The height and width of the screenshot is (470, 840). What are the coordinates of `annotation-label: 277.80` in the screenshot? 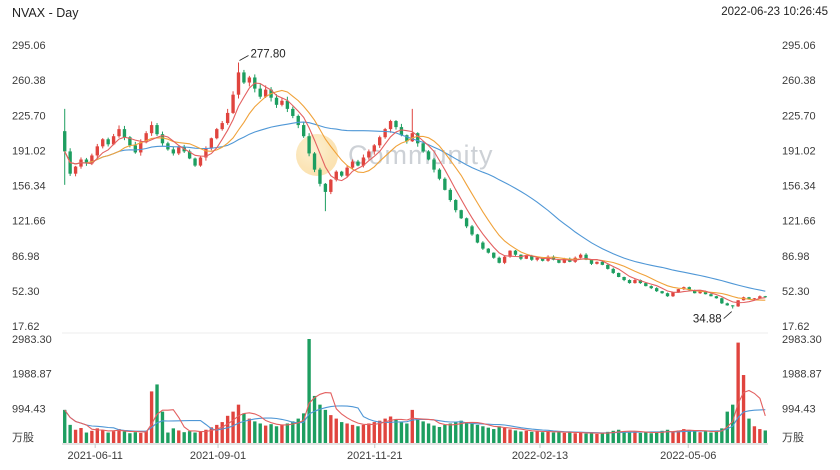 It's located at (268, 54).